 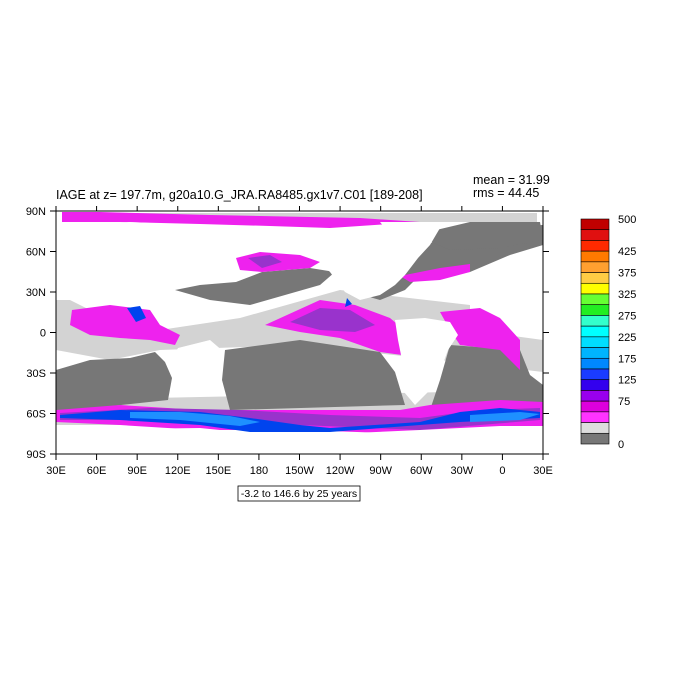 What do you see at coordinates (462, 471) in the screenshot?
I see `lon-tick-label: 30W` at bounding box center [462, 471].